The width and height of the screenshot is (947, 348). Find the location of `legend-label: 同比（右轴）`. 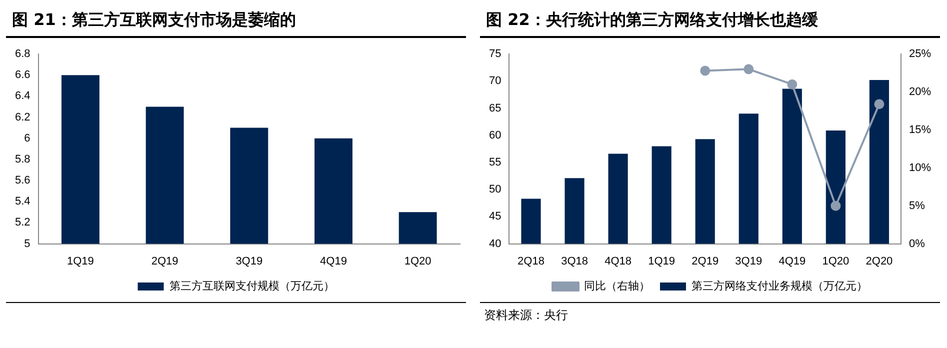

legend-label: 同比（右轴） is located at coordinates (617, 286).